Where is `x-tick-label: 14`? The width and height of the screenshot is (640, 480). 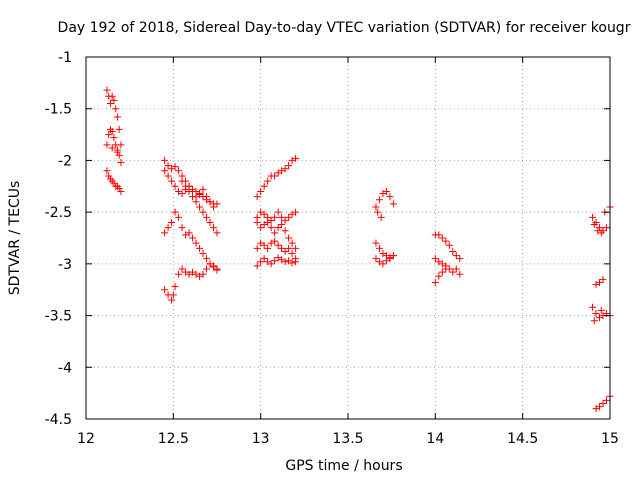 x-tick-label: 14 is located at coordinates (435, 439).